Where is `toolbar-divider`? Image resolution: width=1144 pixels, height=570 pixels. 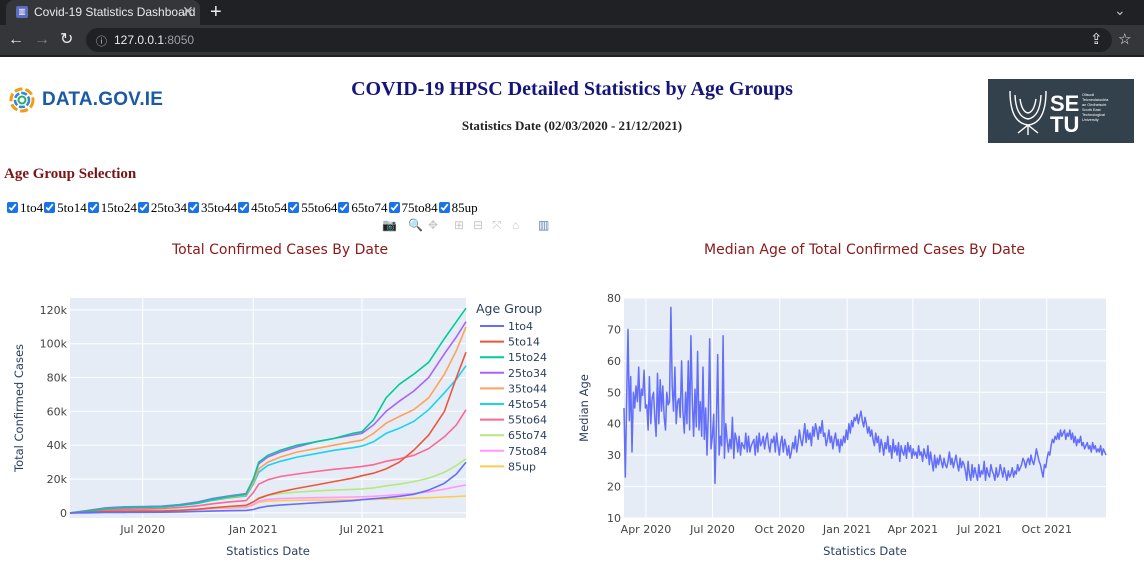 toolbar-divider is located at coordinates (572, 56).